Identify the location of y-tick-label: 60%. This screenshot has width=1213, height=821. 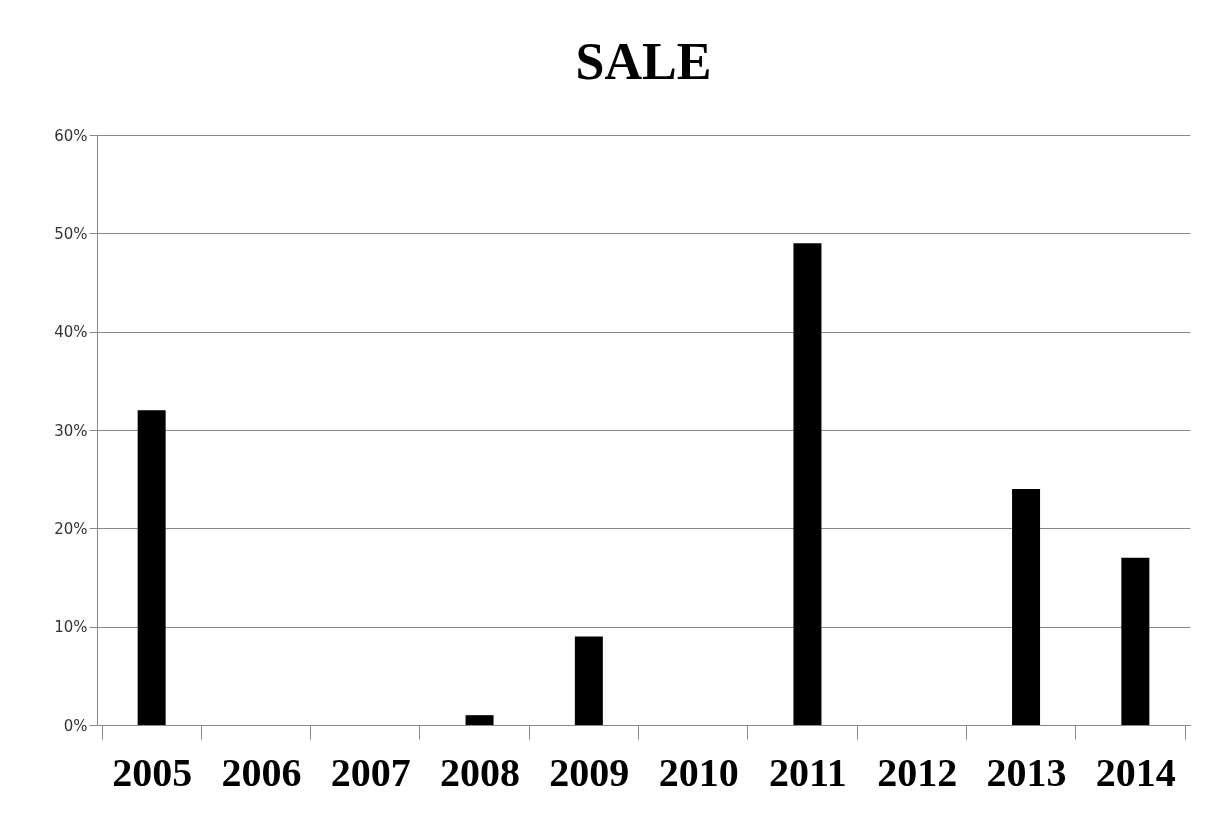
(71, 135).